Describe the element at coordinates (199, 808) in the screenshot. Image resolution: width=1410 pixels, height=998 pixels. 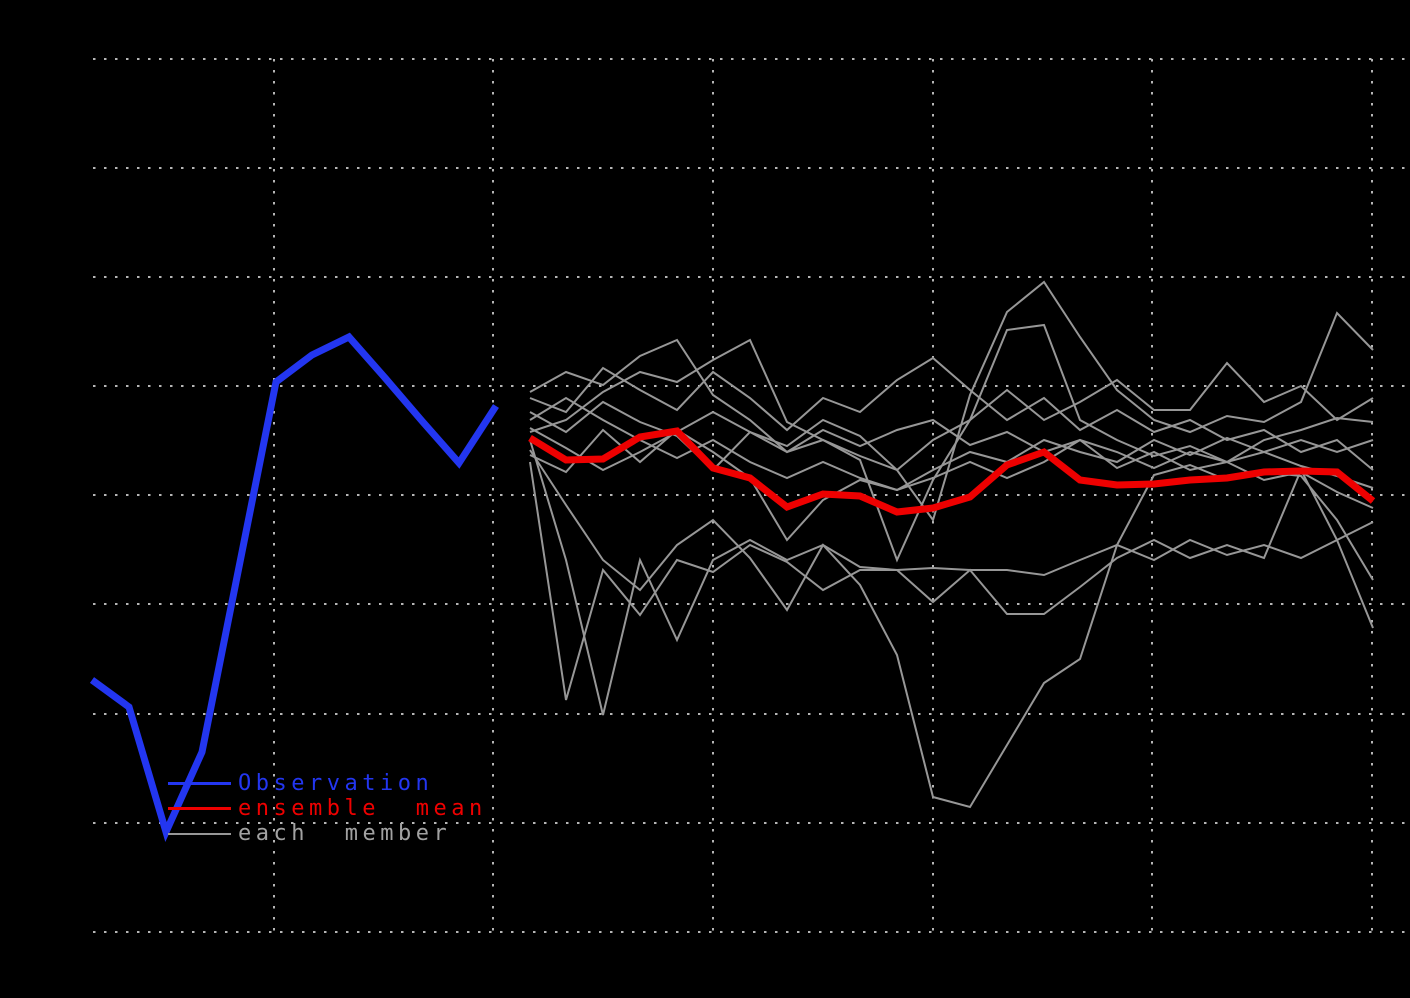
I see `legend-line-ensemble-mean` at that location.